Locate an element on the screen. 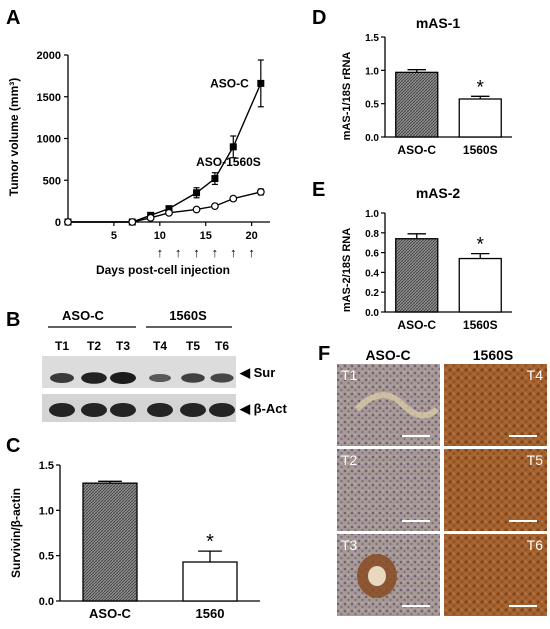 This screenshot has width=550, height=629. panel-b-western-blot: ASO-C 1560S T1 T2 T3 T4 T5 T6 ◀ Sur ◀ β-Act is located at coordinates (164, 365).